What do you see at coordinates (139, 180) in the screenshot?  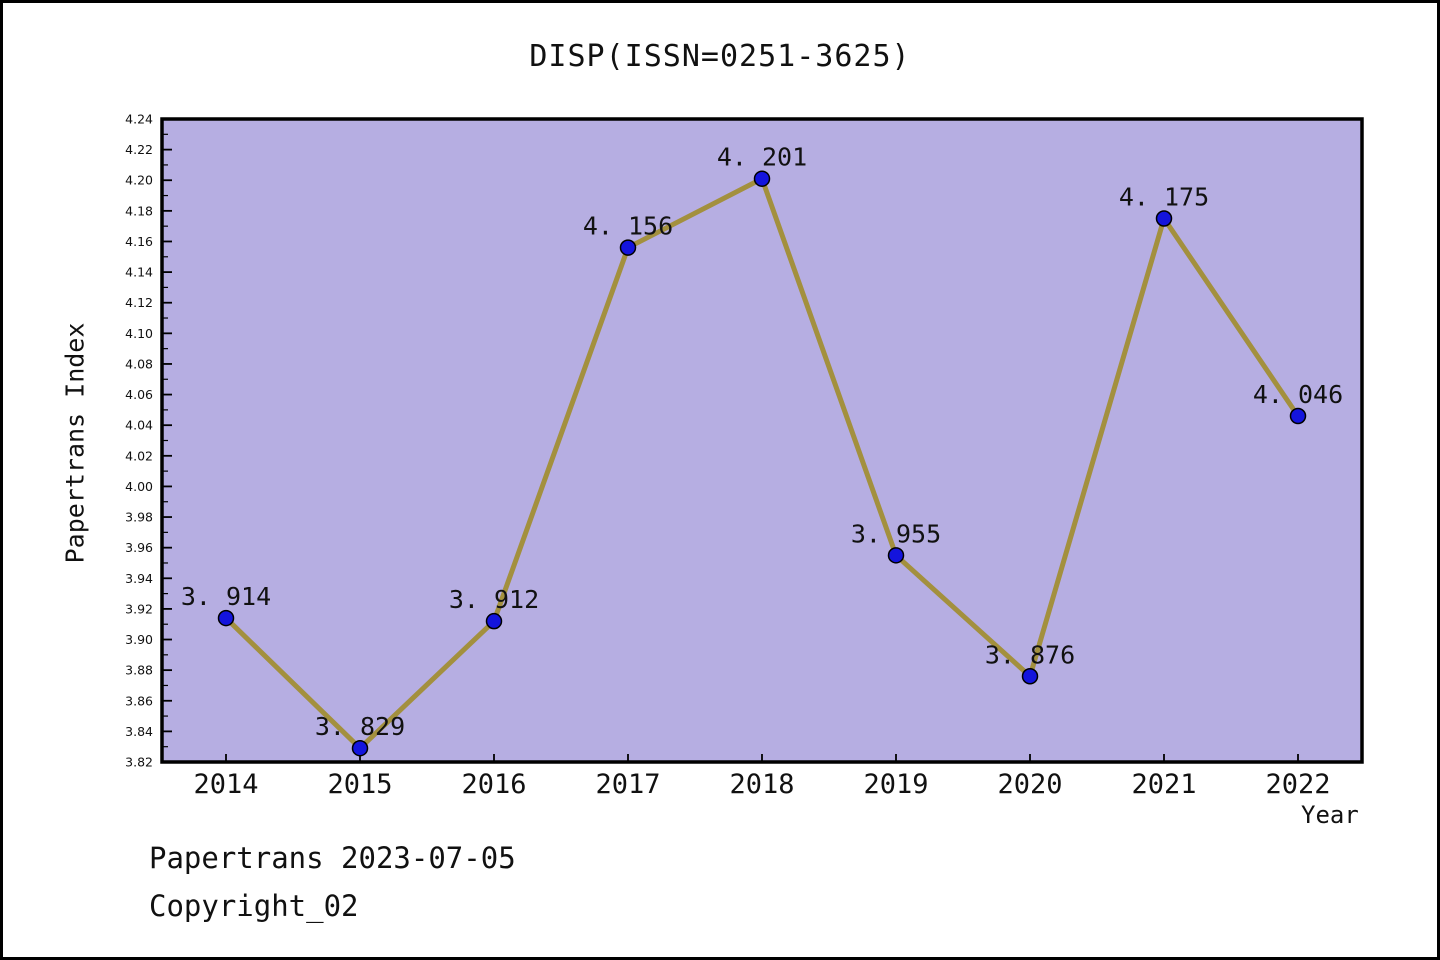 I see `y-tick-label: 4.20` at bounding box center [139, 180].